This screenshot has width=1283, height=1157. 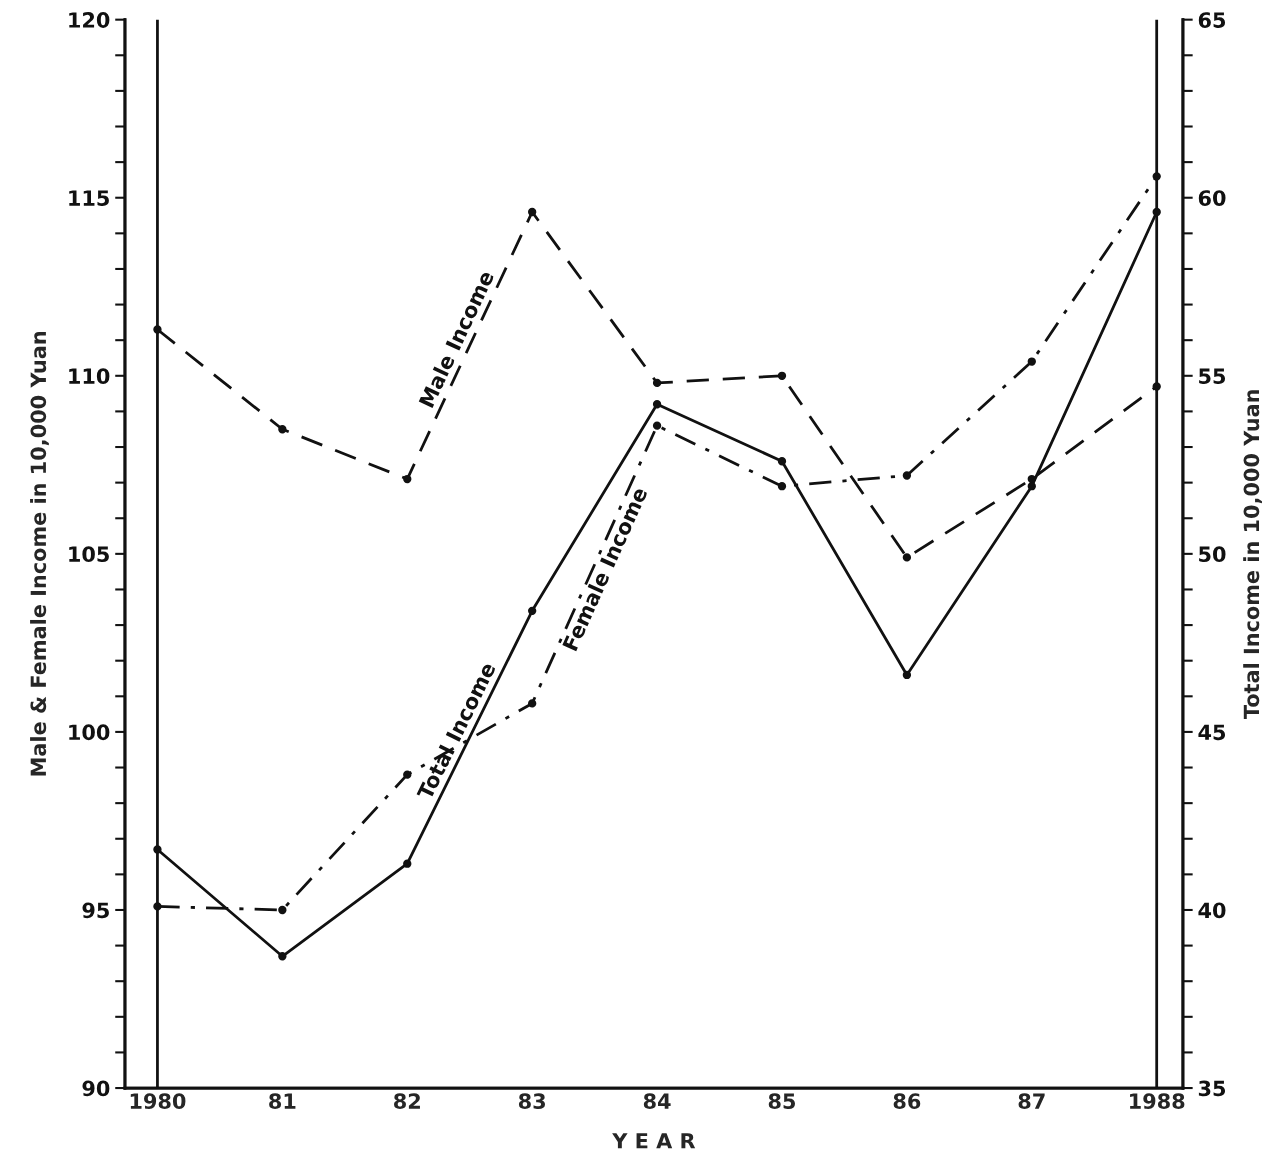 What do you see at coordinates (1212, 20) in the screenshot?
I see `y2-tick-label: 65` at bounding box center [1212, 20].